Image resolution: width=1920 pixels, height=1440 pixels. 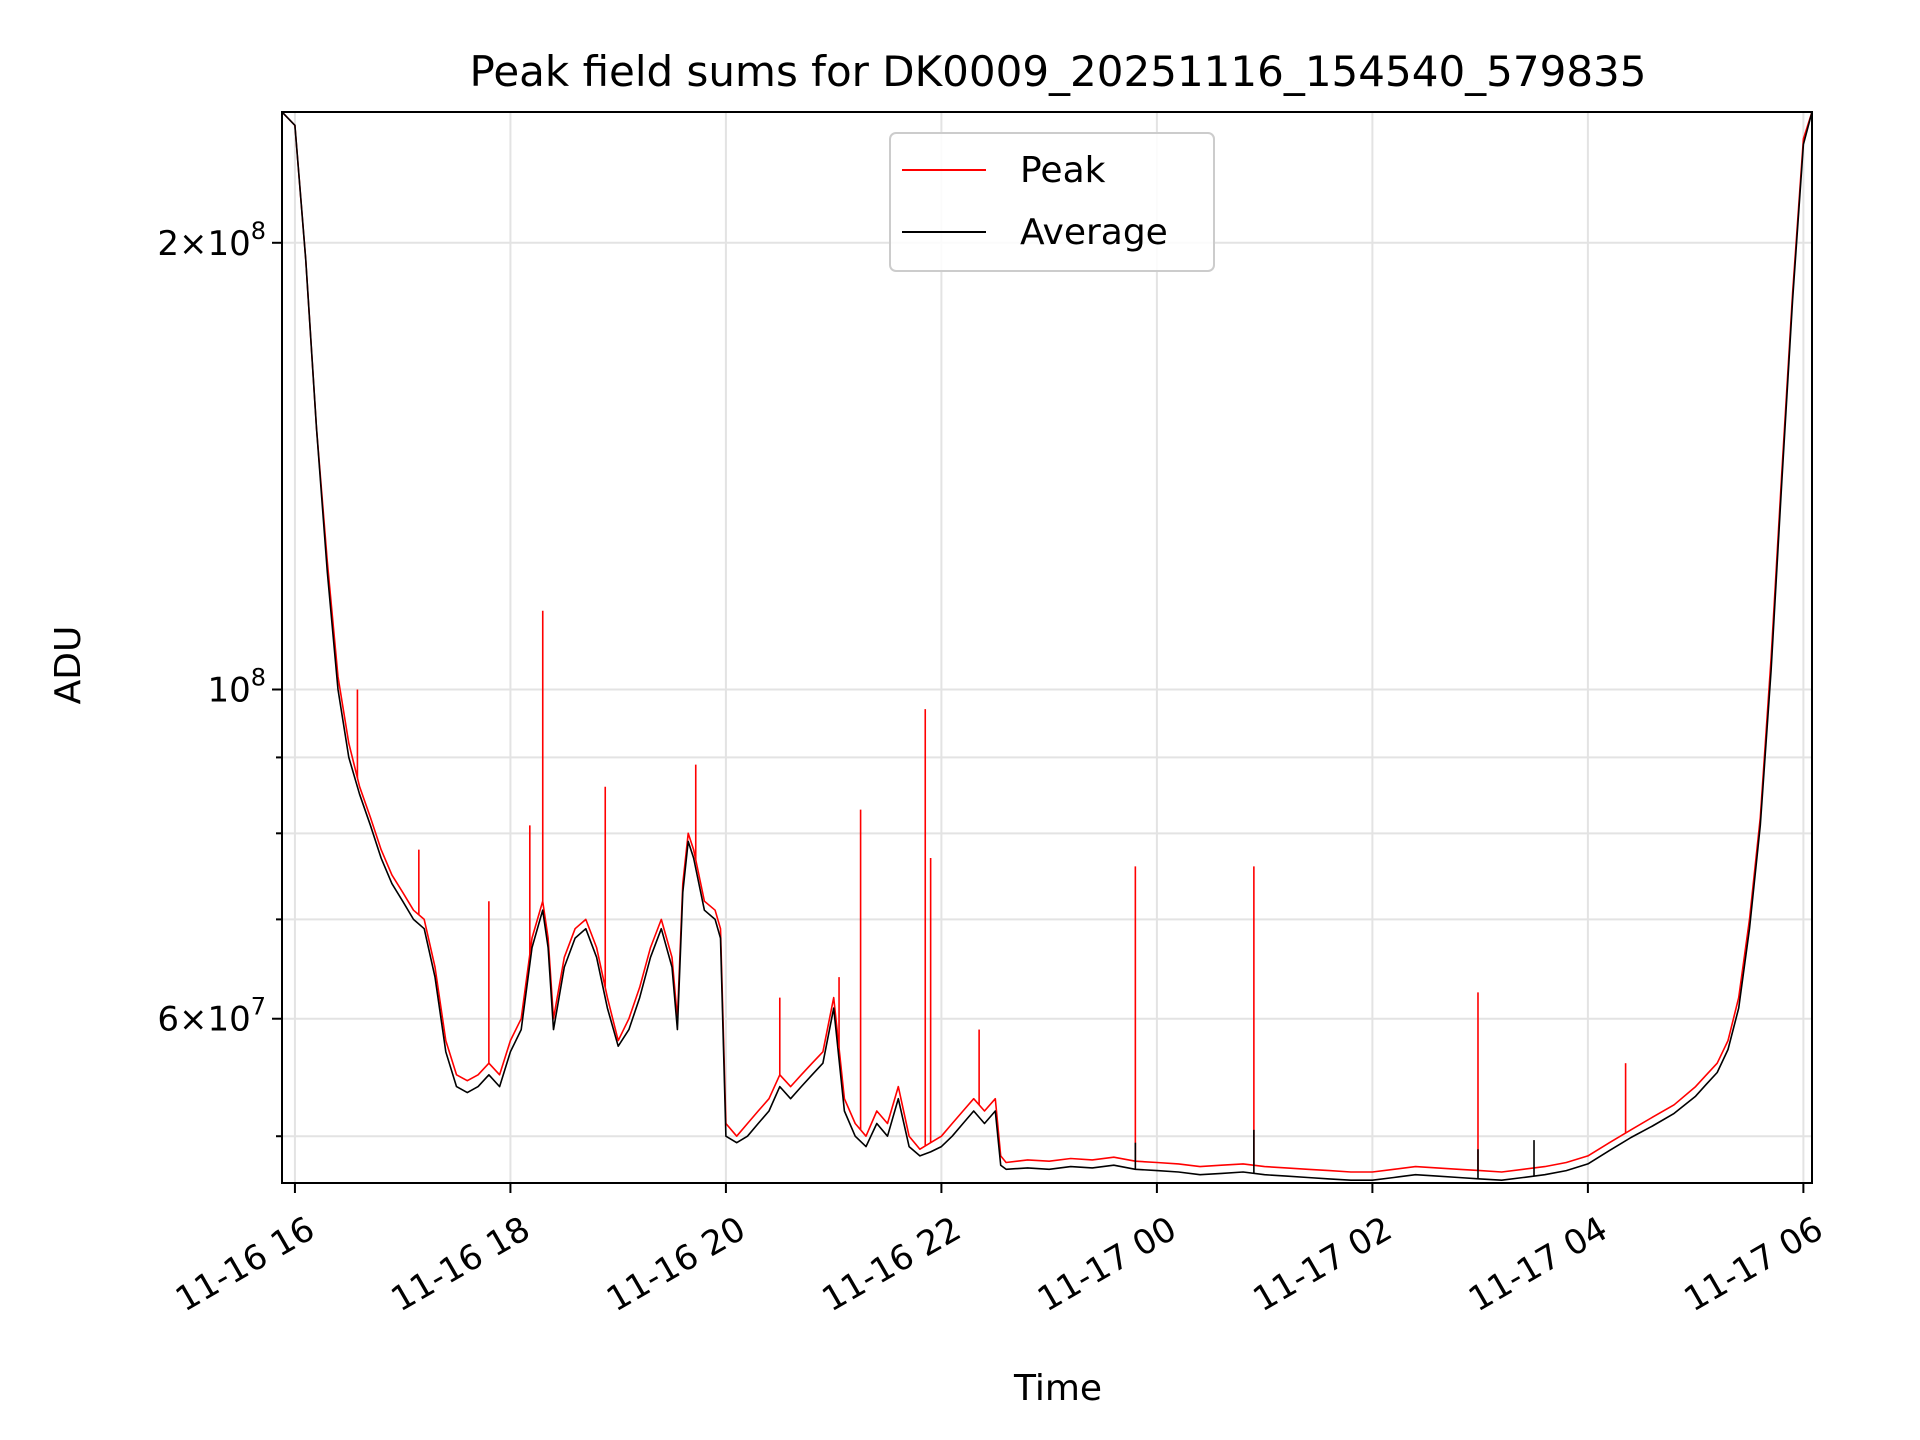 I want to click on legend-average-label: Average, so click(x=1094, y=232).